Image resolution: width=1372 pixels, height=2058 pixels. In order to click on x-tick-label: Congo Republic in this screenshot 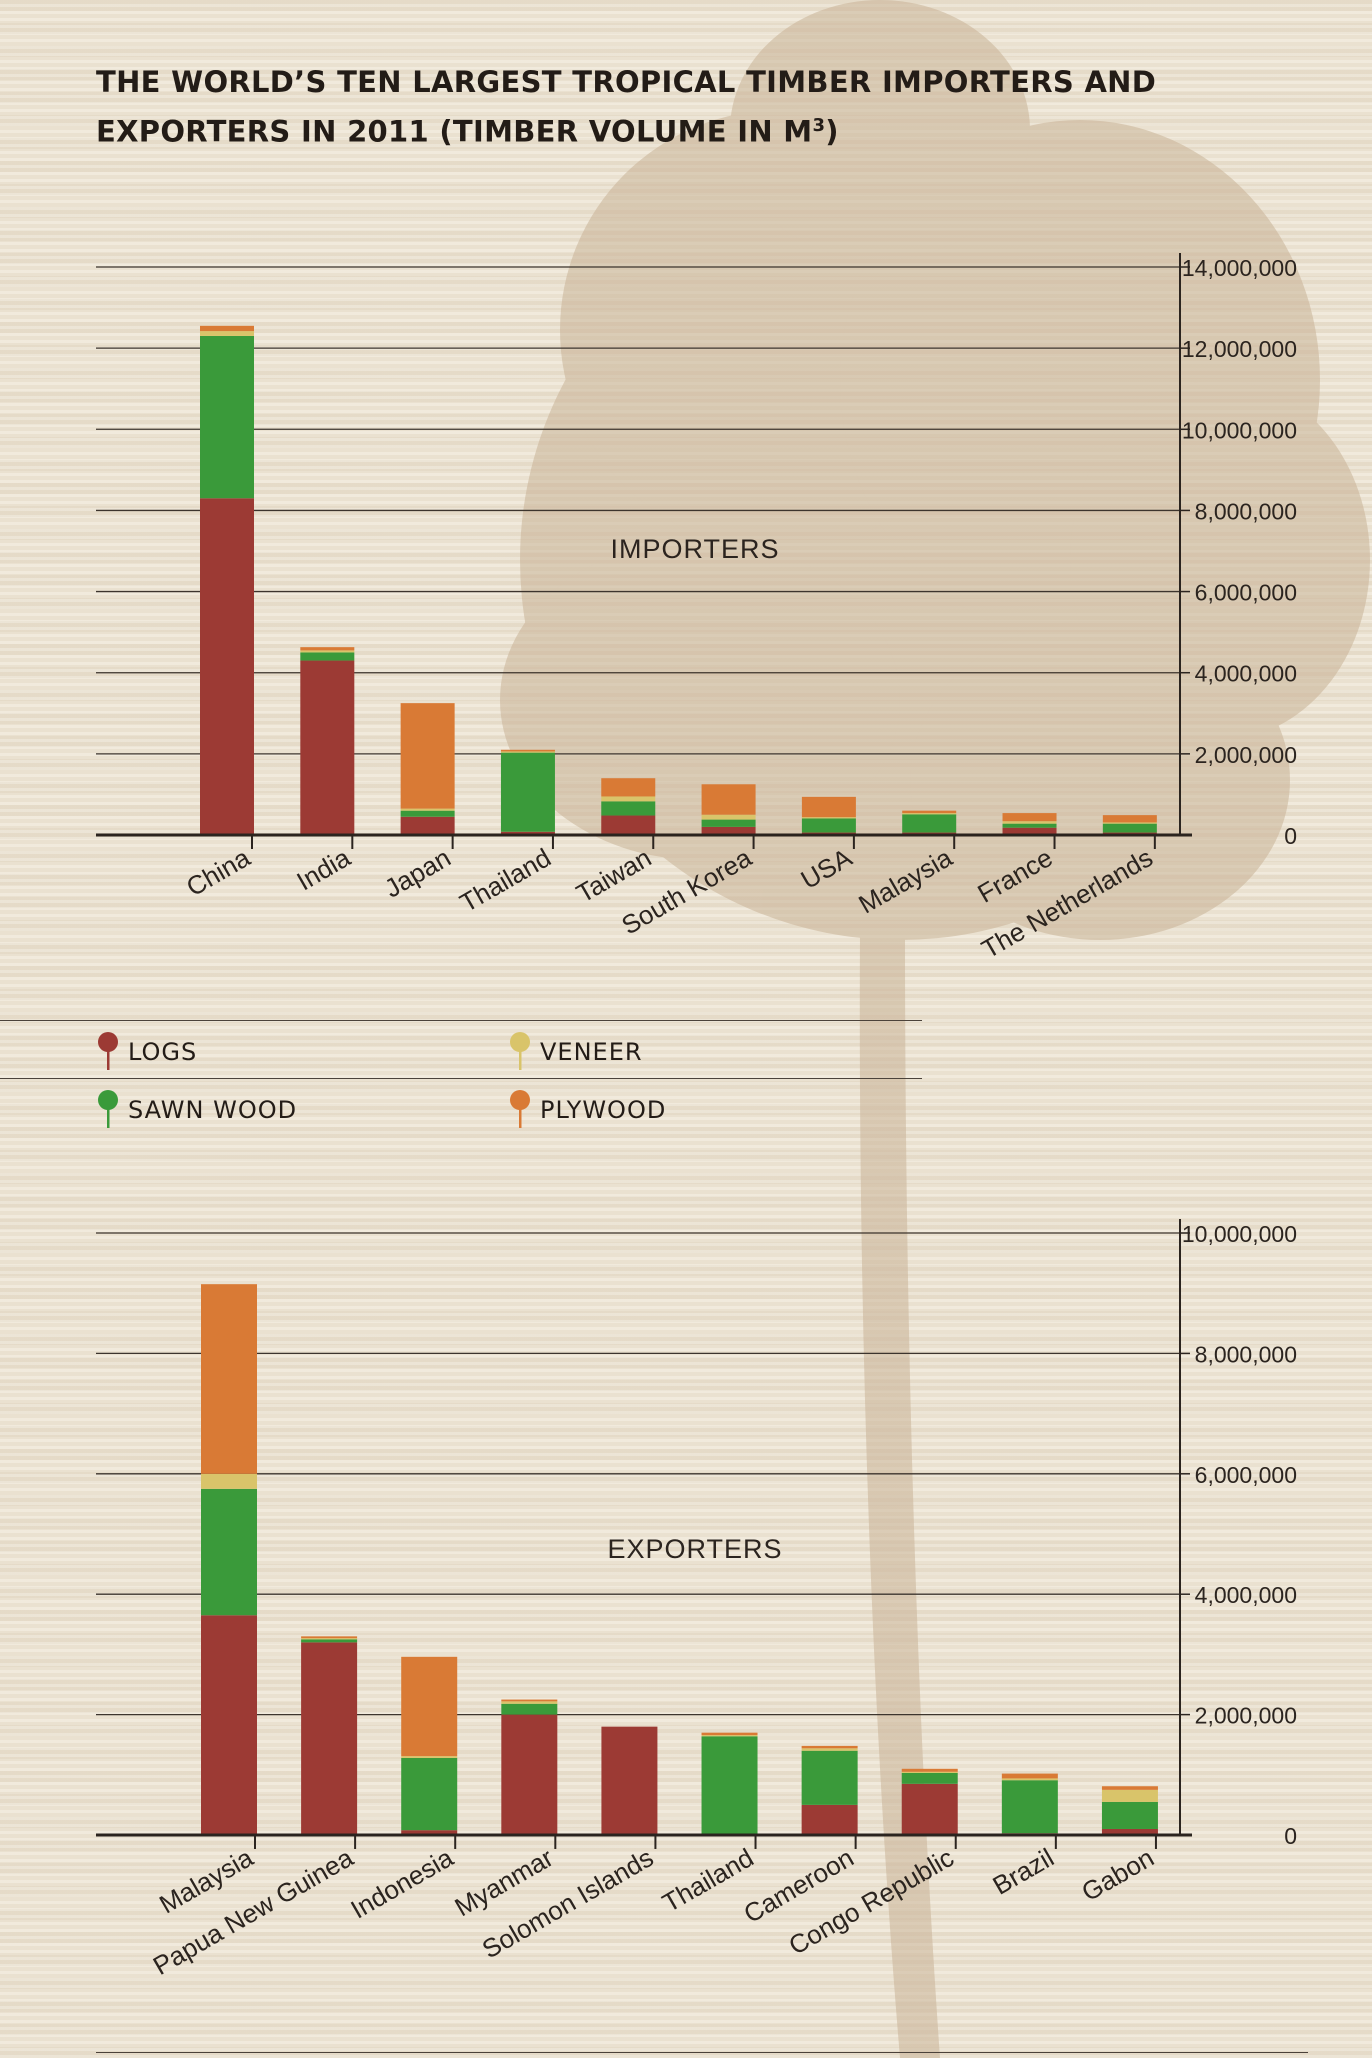, I will do `click(871, 1901)`.